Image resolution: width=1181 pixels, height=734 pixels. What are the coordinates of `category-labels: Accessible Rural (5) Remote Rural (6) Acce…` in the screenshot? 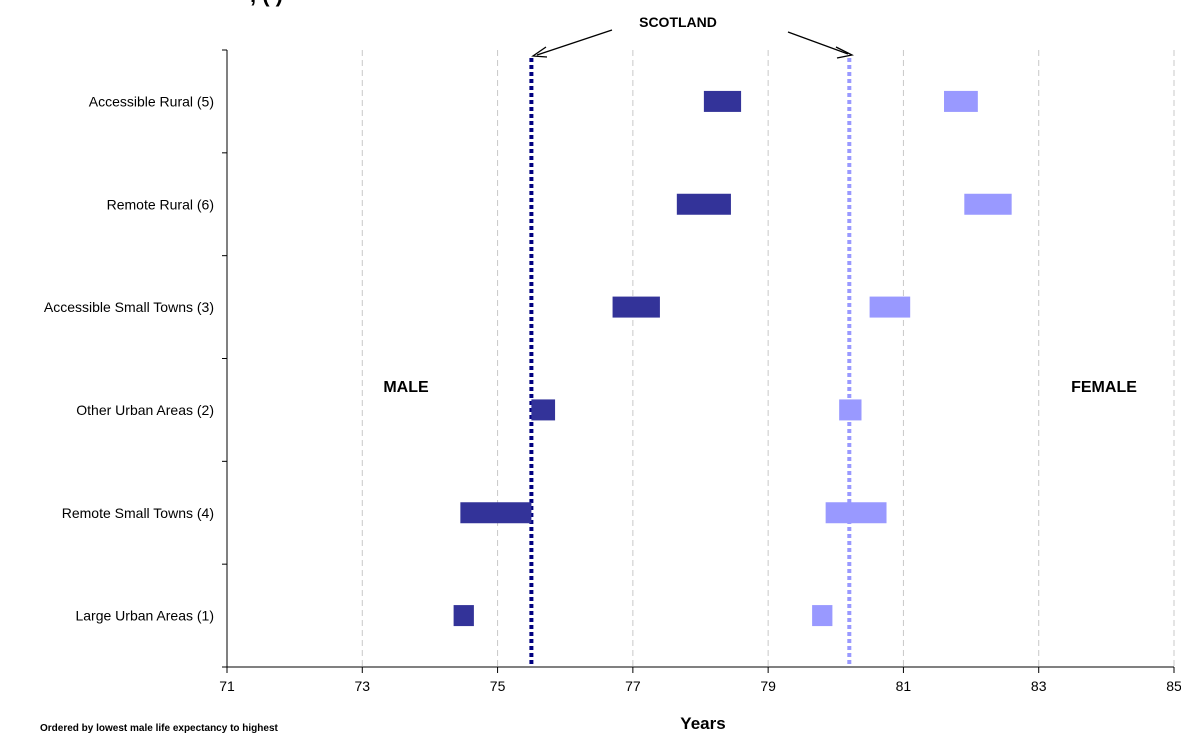 It's located at (129, 358).